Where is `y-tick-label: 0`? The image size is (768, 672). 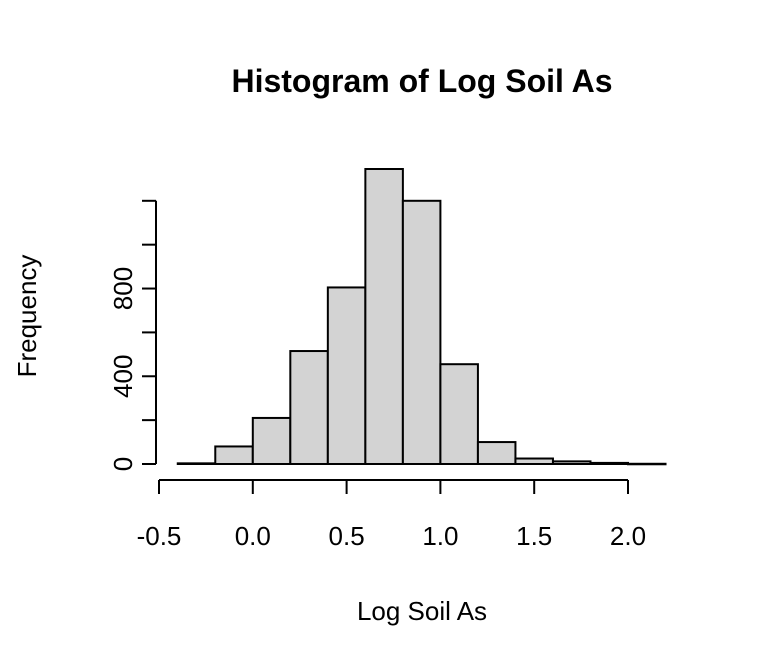
y-tick-label: 0 is located at coordinates (123, 464).